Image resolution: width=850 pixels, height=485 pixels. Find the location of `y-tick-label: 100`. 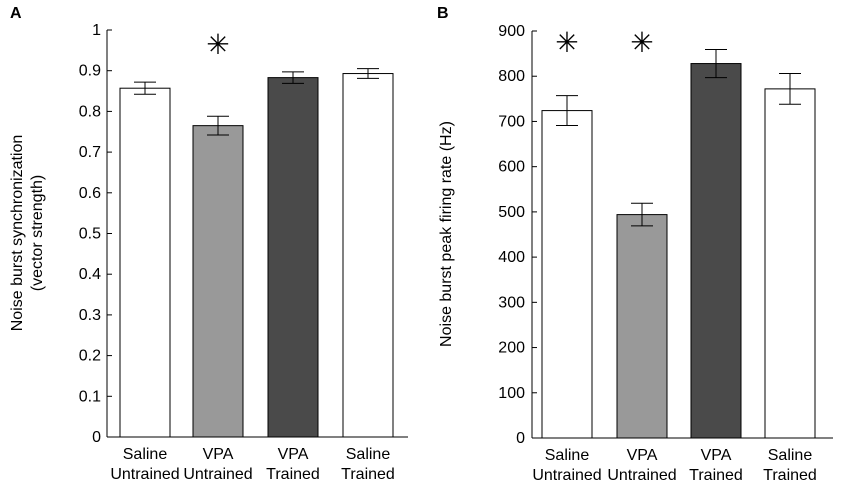

y-tick-label: 100 is located at coordinates (511, 393).